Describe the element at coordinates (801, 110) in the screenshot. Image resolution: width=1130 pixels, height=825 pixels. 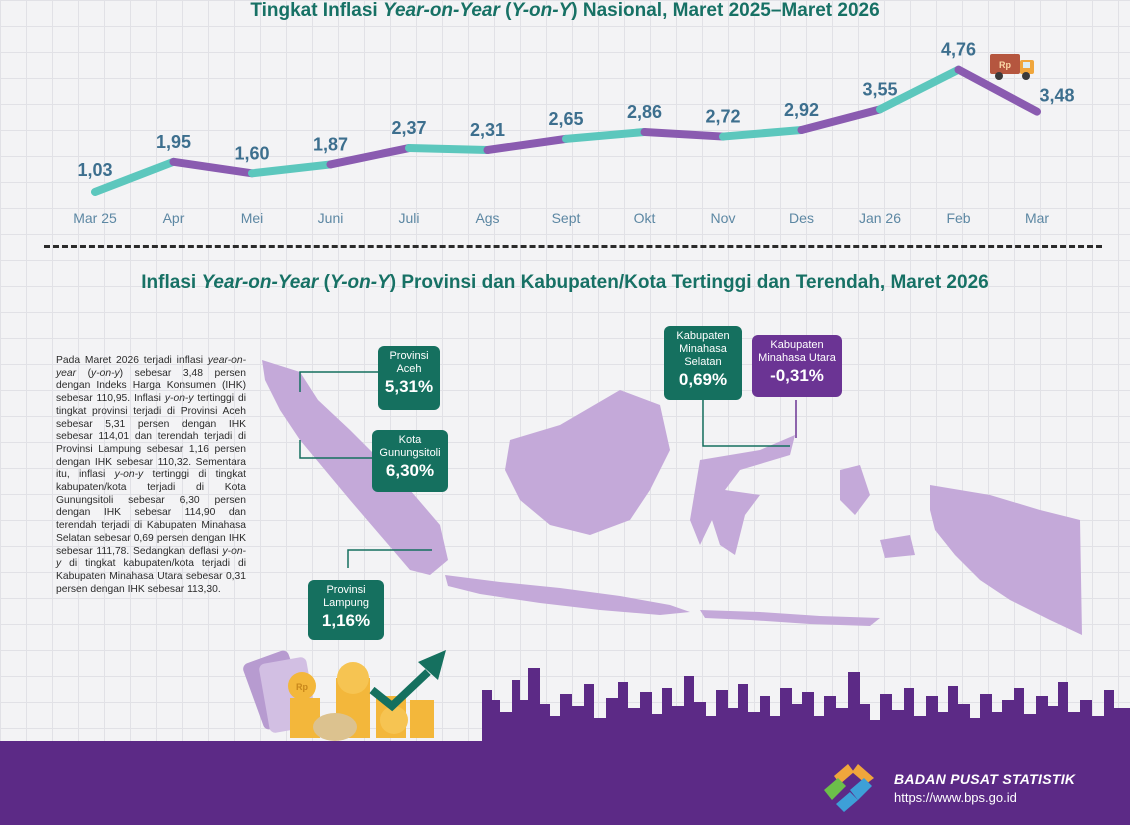
I see `data-label: 2,92` at that location.